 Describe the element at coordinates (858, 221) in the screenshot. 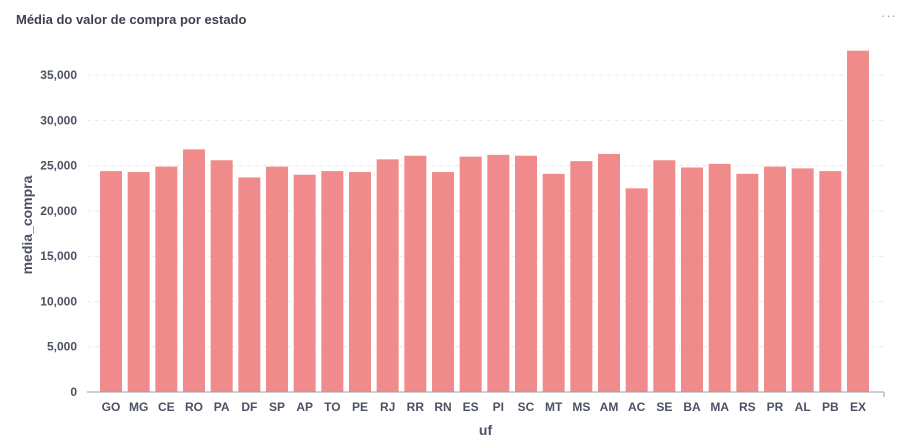

I see `bar-ex` at that location.